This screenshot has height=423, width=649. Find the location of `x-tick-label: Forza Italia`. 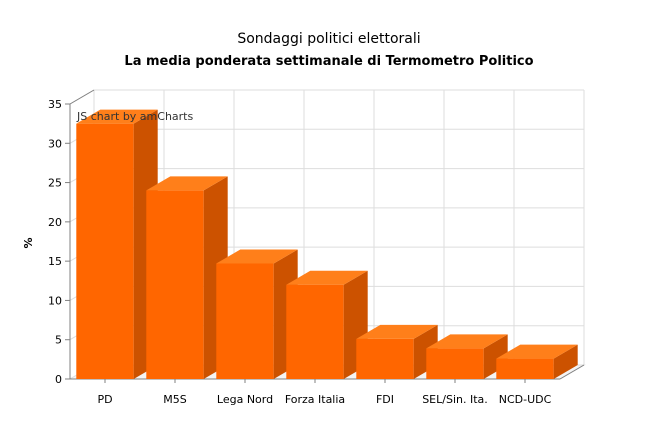

x-tick-label: Forza Italia is located at coordinates (315, 399).